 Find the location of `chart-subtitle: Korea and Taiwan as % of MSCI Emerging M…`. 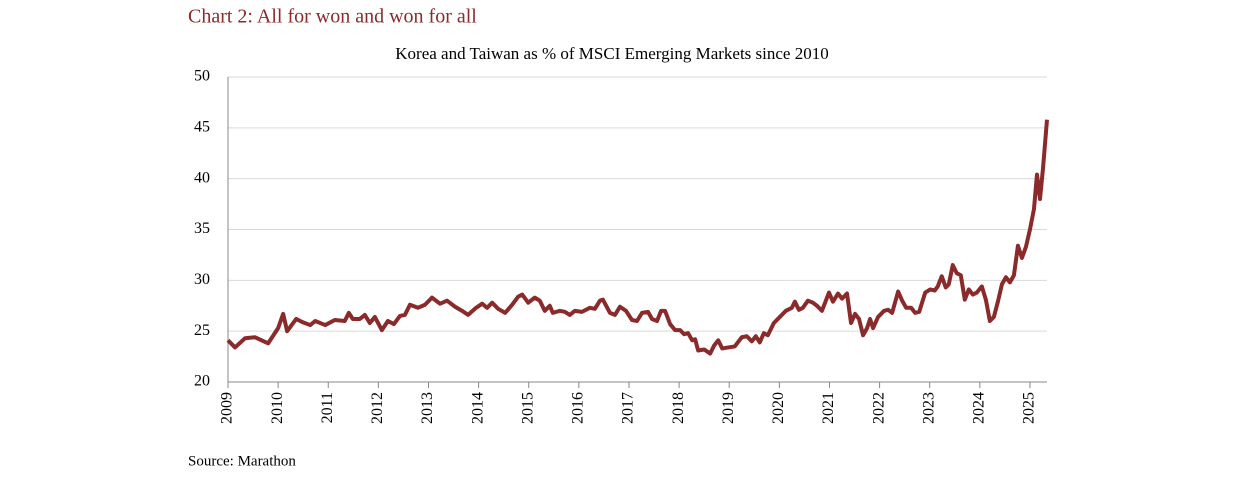

chart-subtitle: Korea and Taiwan as % of MSCI Emerging M… is located at coordinates (611, 53).